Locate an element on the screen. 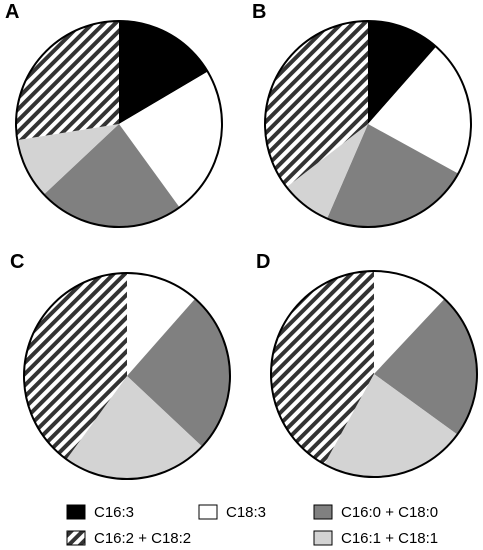  panel-label-d: D is located at coordinates (263, 262).